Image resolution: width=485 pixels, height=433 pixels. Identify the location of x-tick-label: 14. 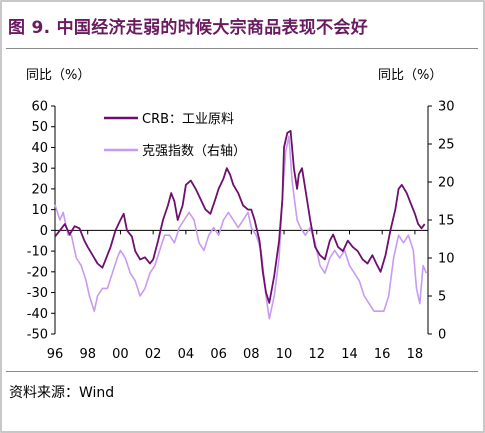
(349, 354).